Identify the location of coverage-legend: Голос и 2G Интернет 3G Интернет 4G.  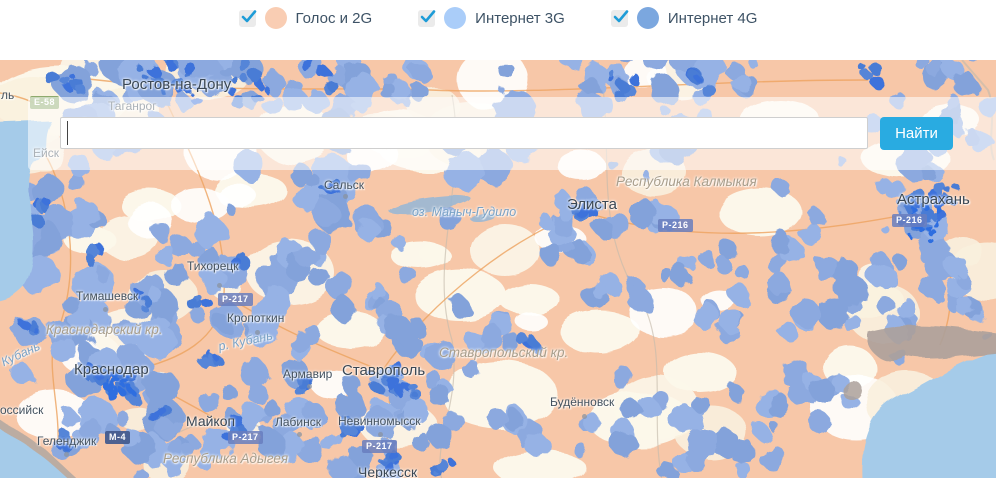
(498, 14).